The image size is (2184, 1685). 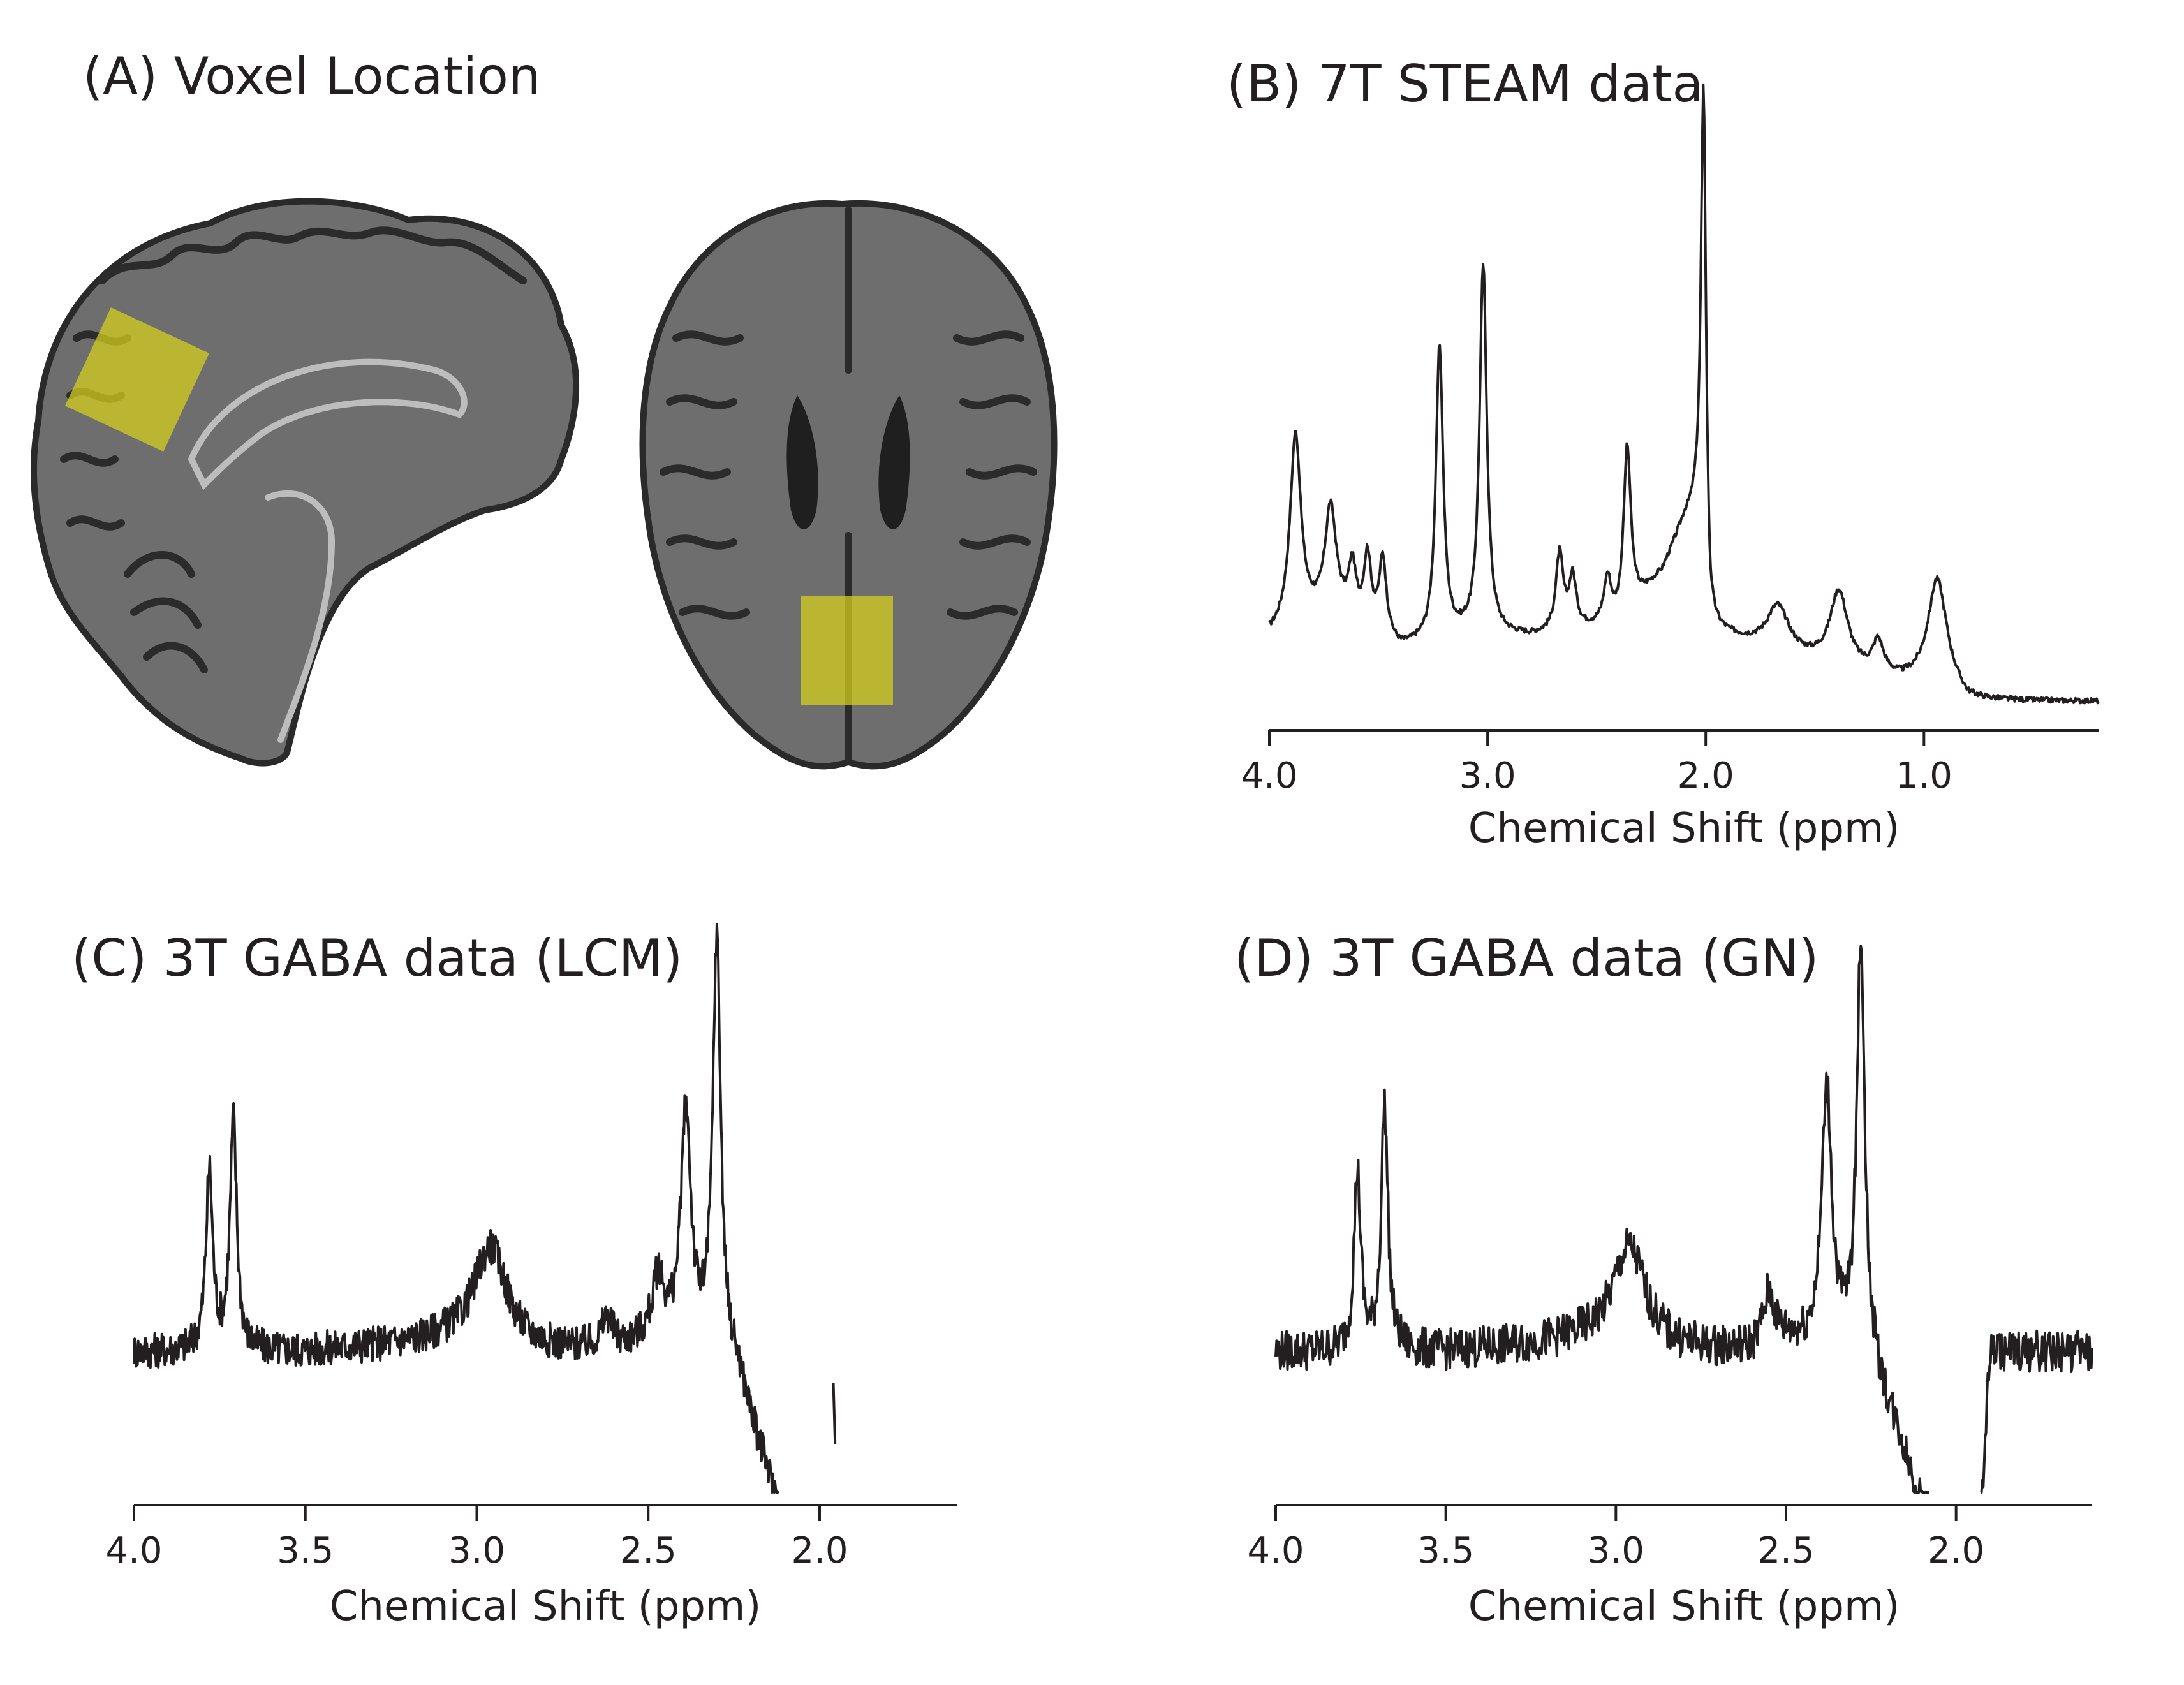 I want to click on gaba-gn-spectrum-line, so click(x=1683, y=1219).